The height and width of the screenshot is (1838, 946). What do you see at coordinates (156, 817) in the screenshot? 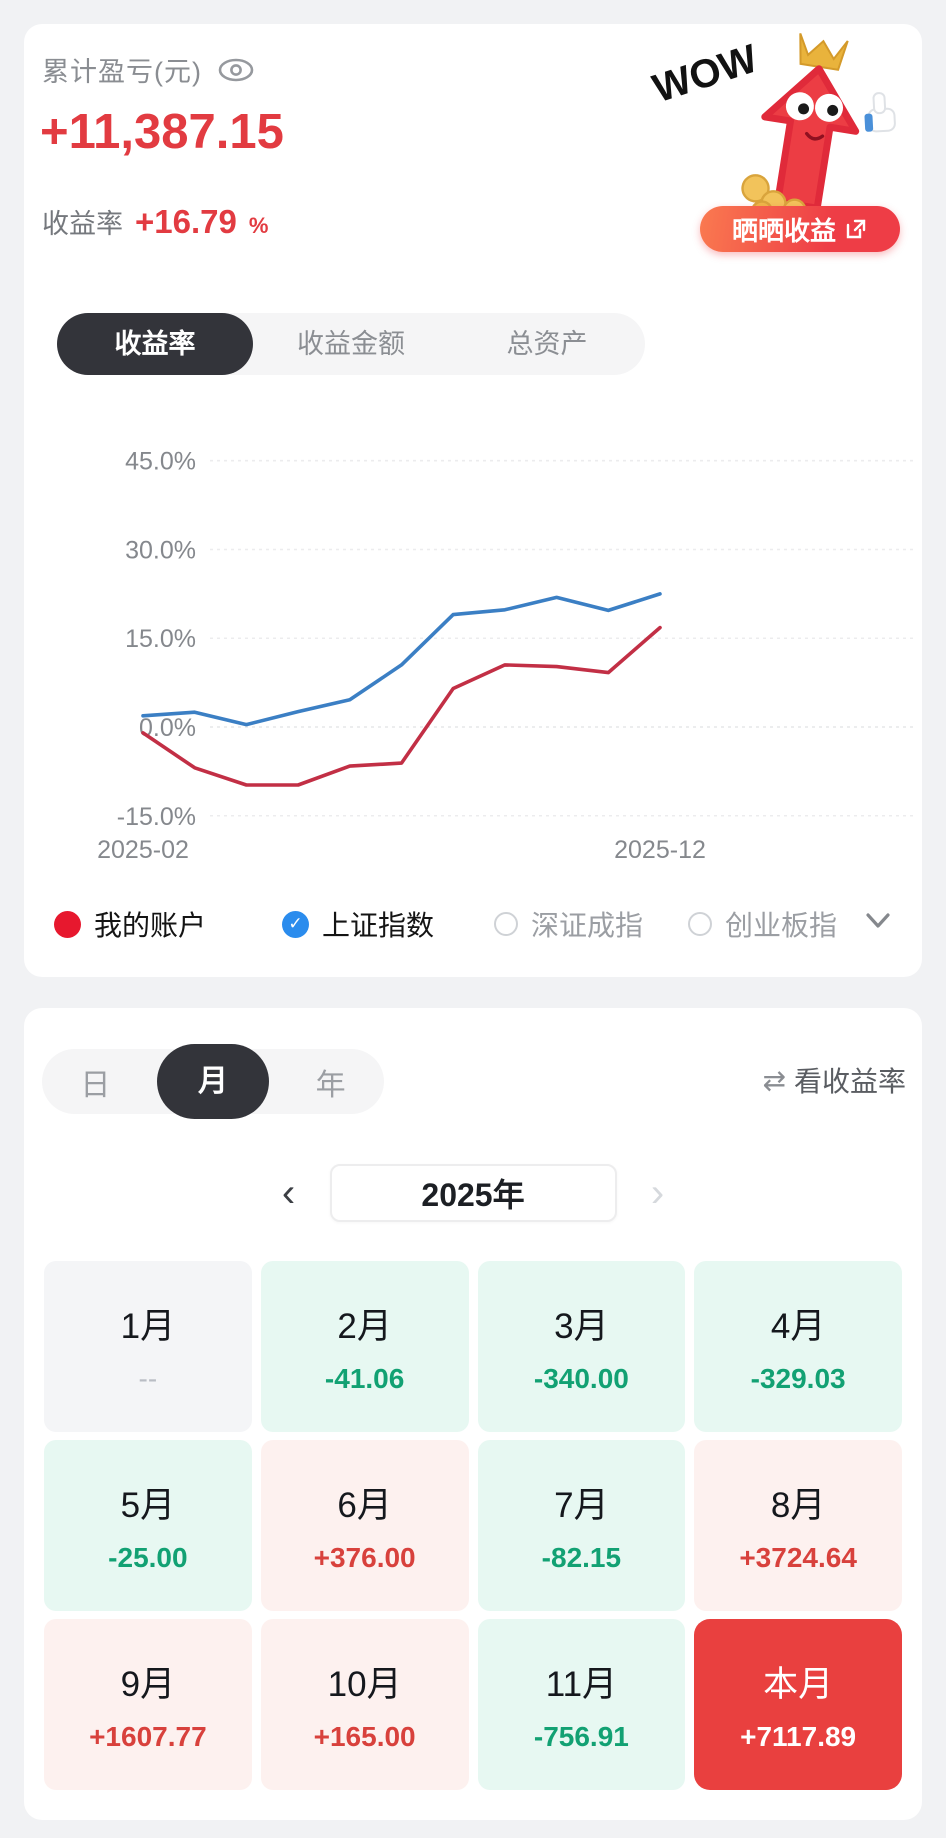
I see `y-axis-tick: -15.0%` at bounding box center [156, 817].